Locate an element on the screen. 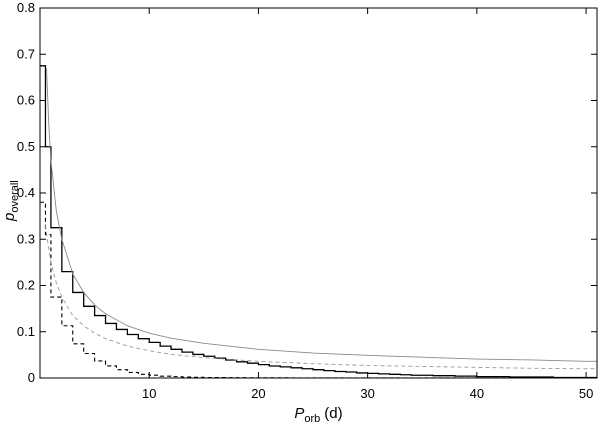  y-tick-label: 0.4 is located at coordinates (26, 192).